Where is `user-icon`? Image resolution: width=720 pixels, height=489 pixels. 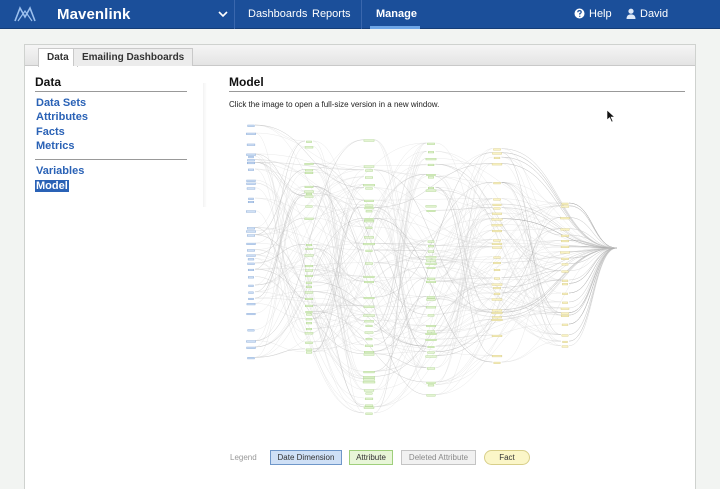 user-icon is located at coordinates (631, 13).